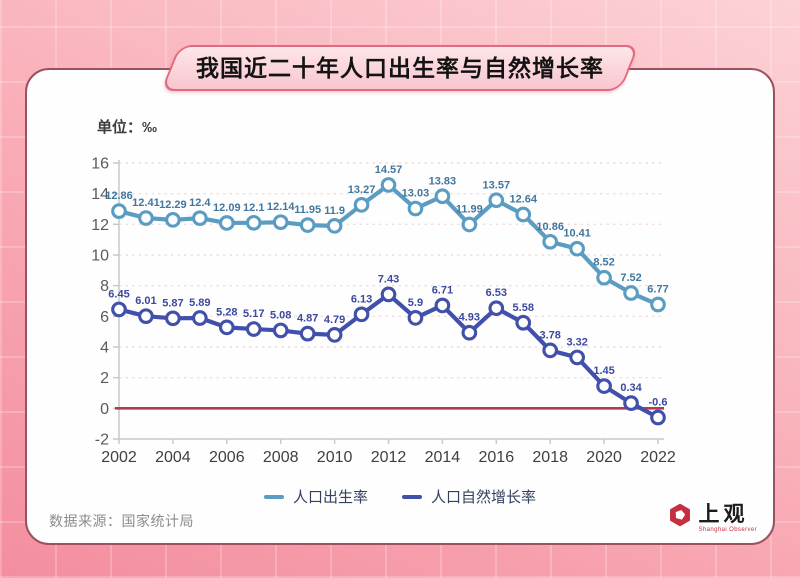  What do you see at coordinates (658, 457) in the screenshot?
I see `svg-text: 2022` at bounding box center [658, 457].